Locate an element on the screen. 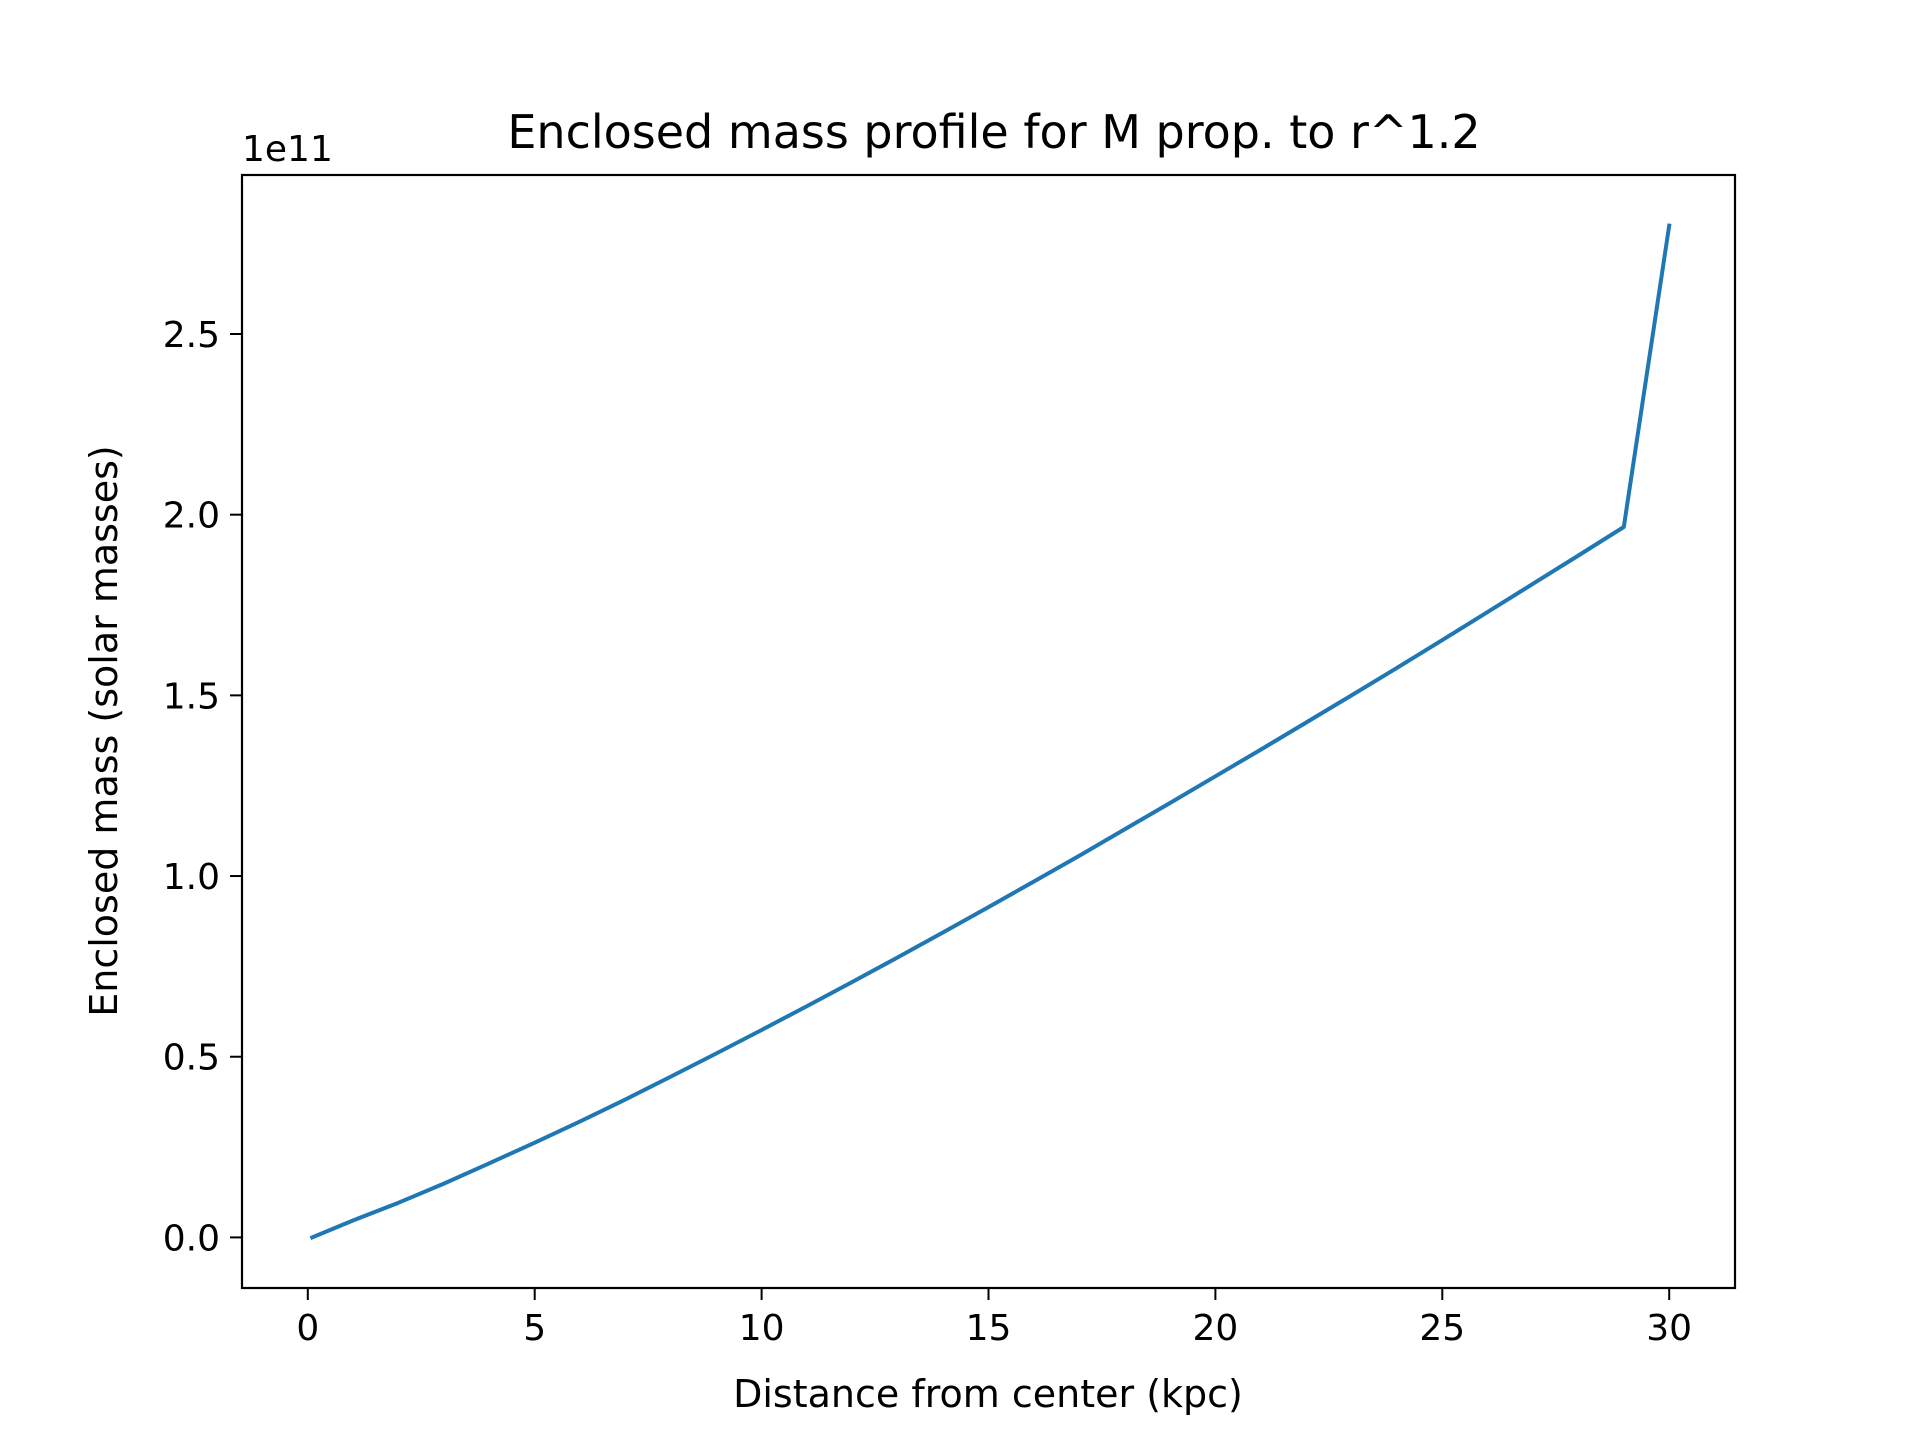  x-tick-label: 5 is located at coordinates (534, 1328).